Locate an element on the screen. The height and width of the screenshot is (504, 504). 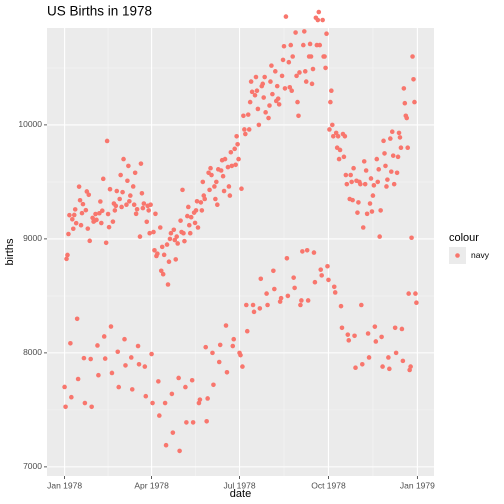
y-axis-title: births is located at coordinates (10, 251).